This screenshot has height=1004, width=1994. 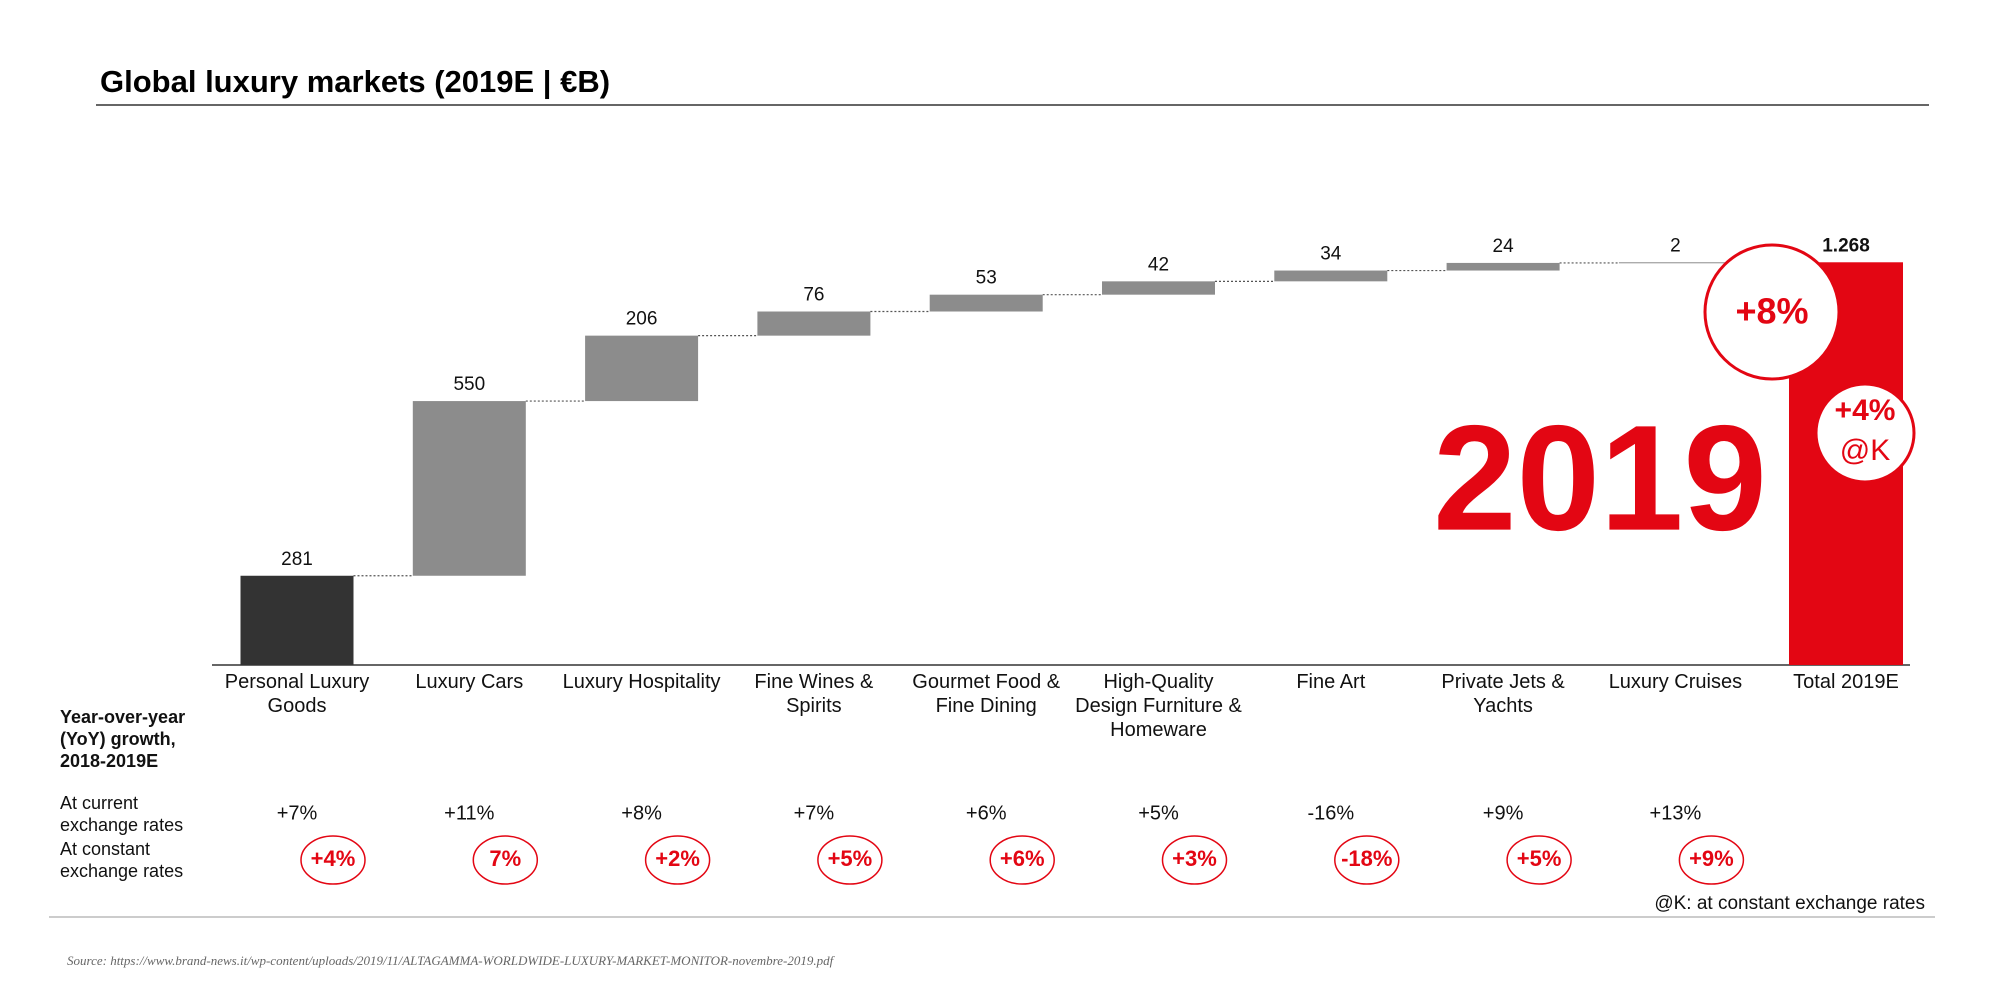 What do you see at coordinates (469, 384) in the screenshot?
I see `value-label: 550` at bounding box center [469, 384].